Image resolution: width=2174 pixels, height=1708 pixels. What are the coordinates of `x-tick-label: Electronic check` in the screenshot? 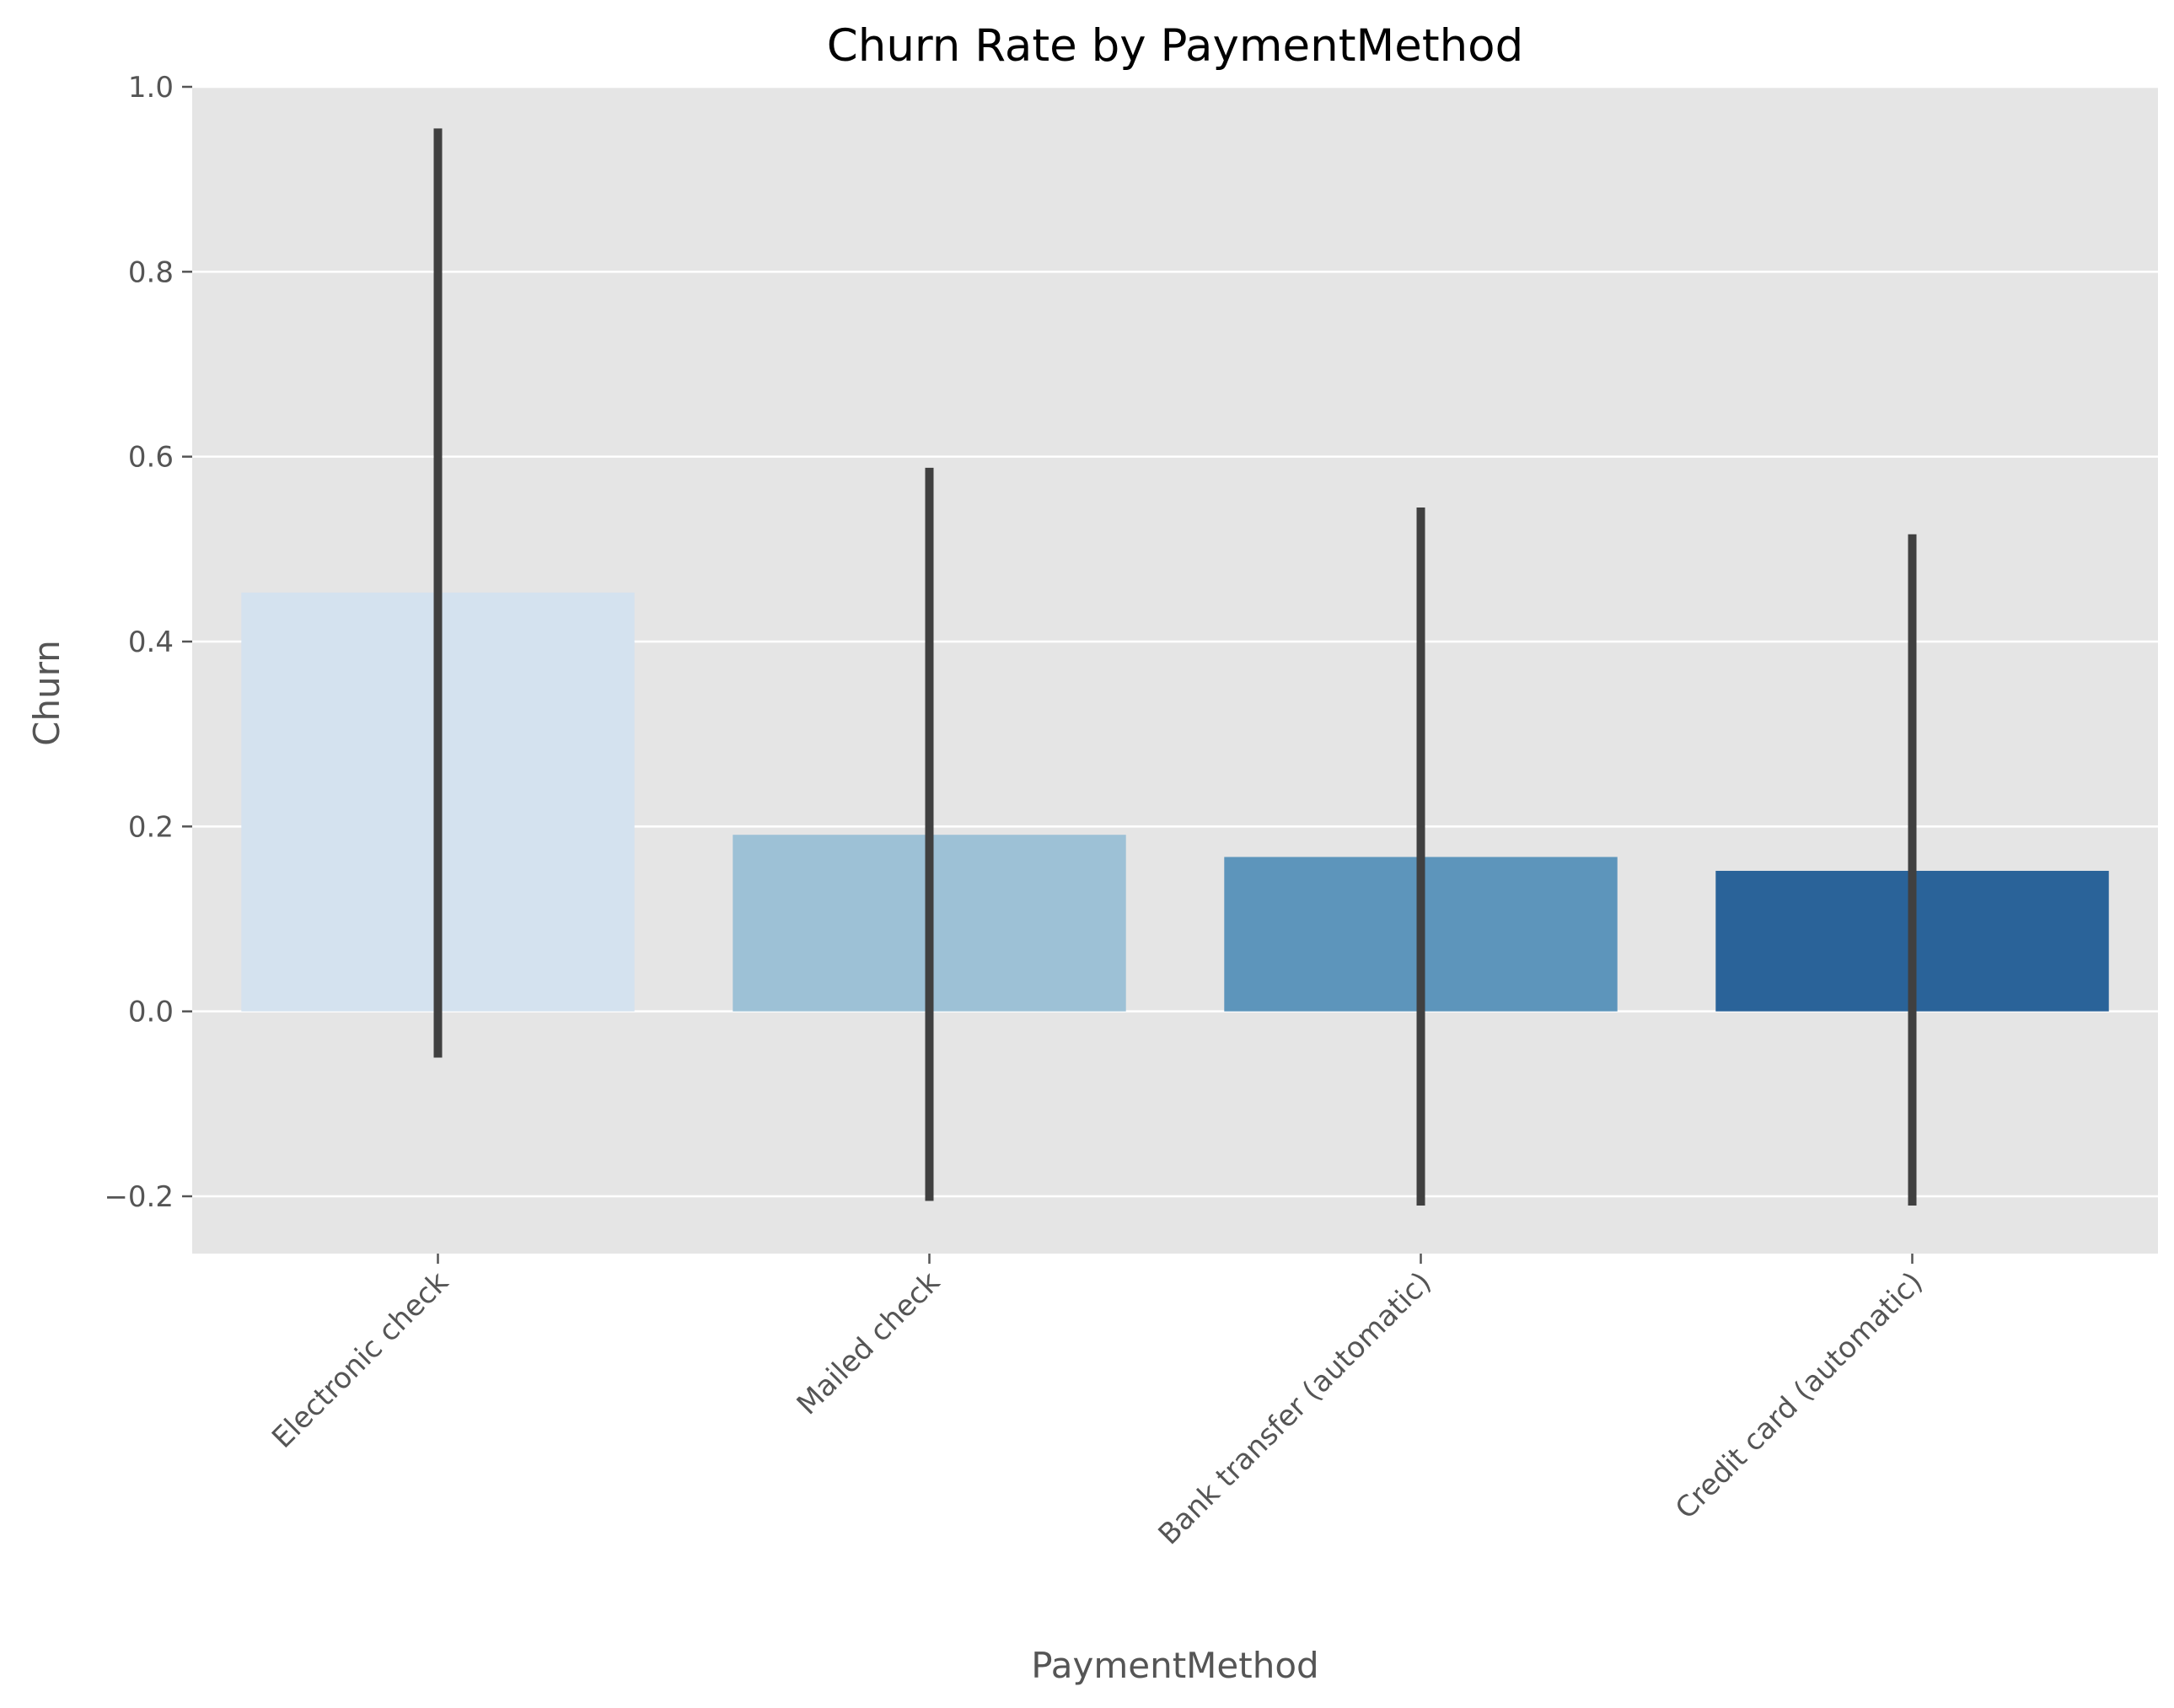 It's located at (361, 1360).